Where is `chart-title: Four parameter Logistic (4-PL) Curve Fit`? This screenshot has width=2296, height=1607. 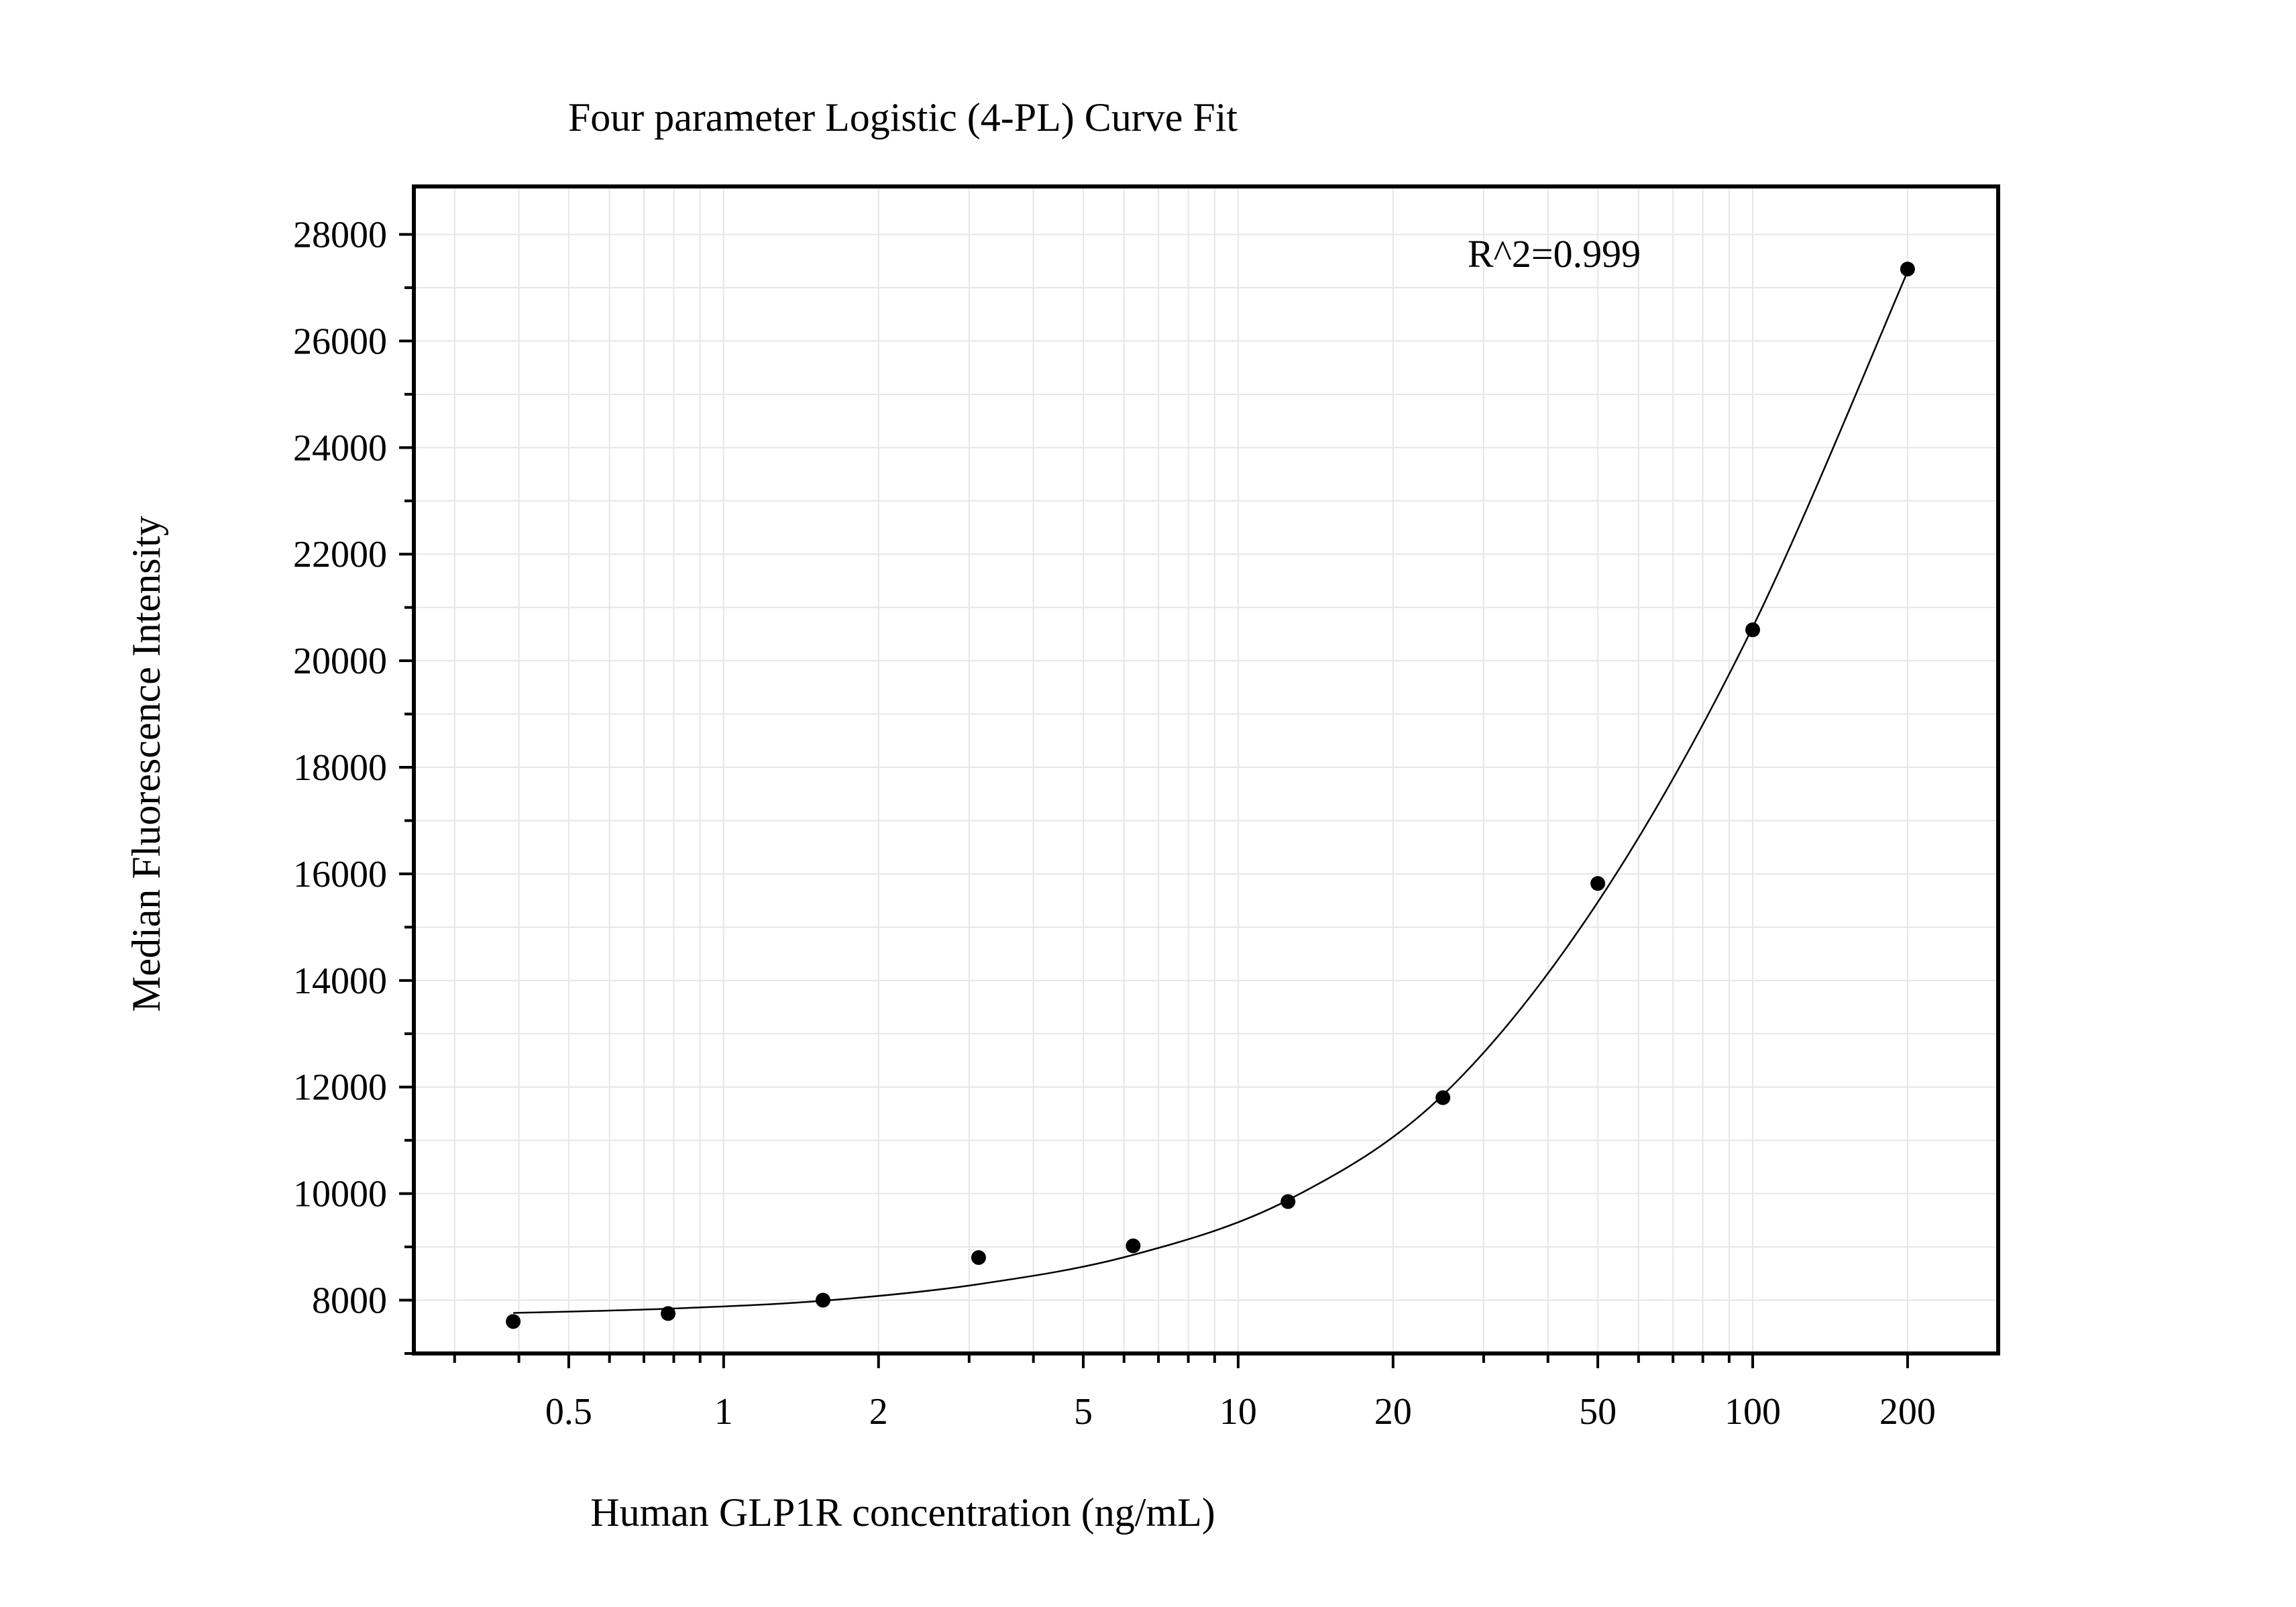
chart-title: Four parameter Logistic (4-PL) Curve Fit is located at coordinates (903, 117).